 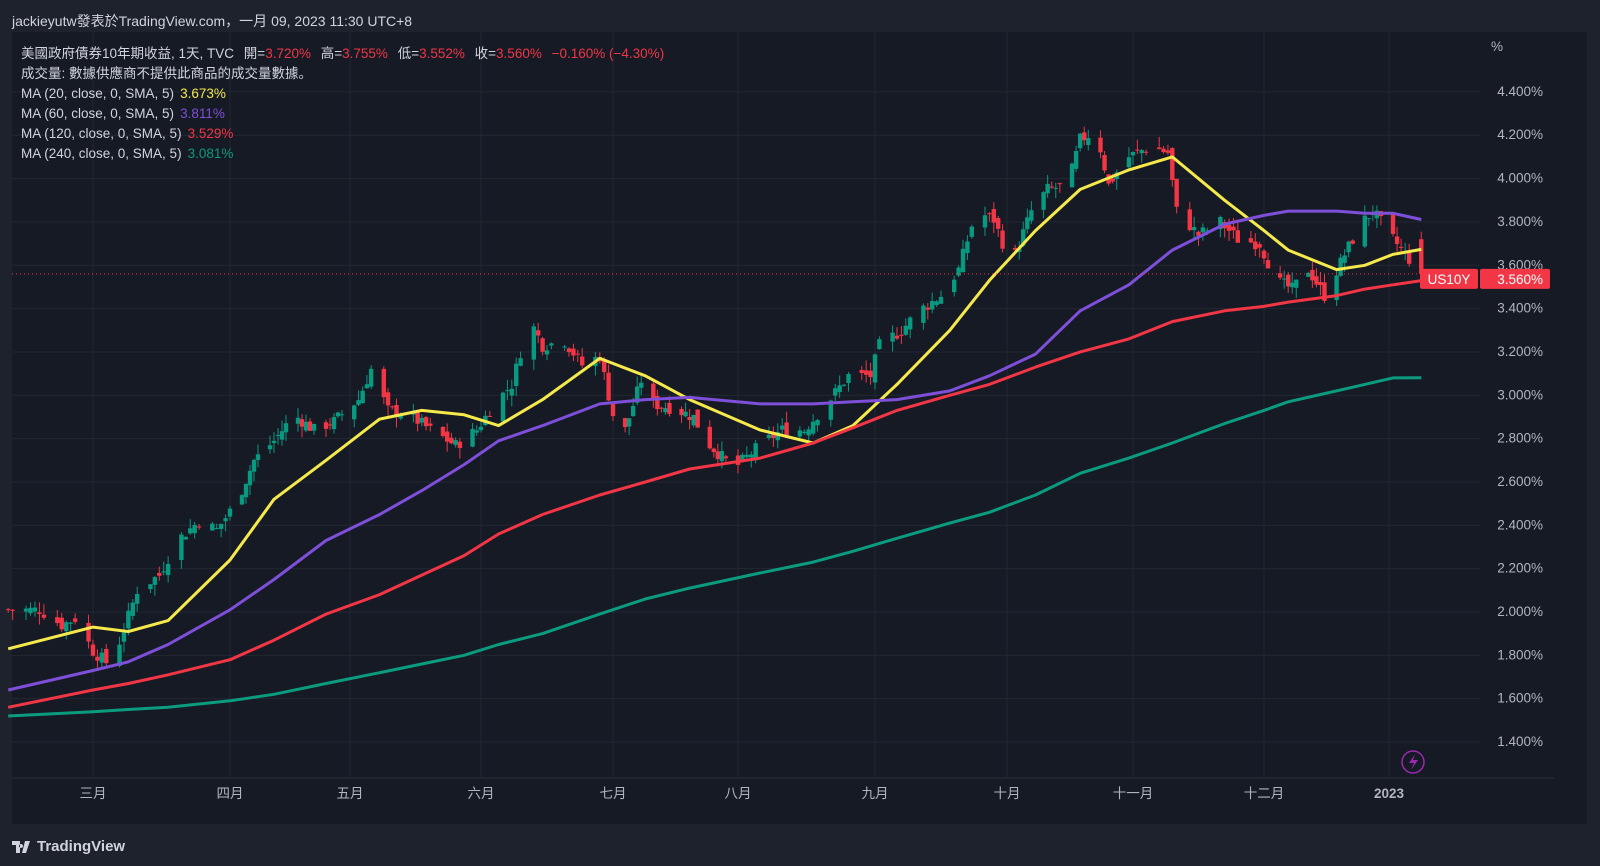 I want to click on high-value: 3.755%, so click(x=365, y=53).